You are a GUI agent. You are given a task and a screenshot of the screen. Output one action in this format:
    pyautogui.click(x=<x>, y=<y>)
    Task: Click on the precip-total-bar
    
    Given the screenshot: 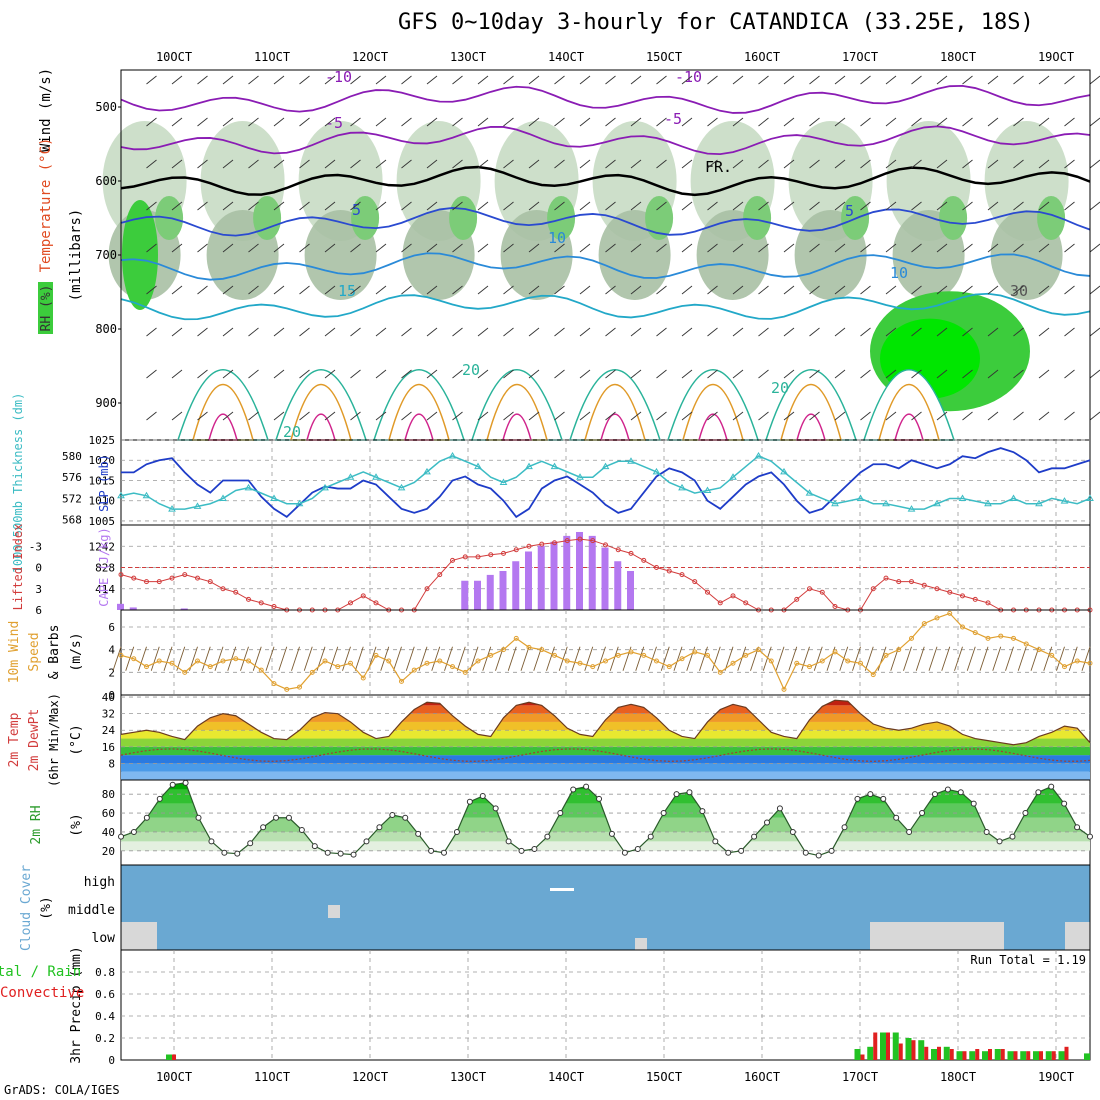 What is the action you would take?
    pyautogui.click(x=1048, y=1055)
    